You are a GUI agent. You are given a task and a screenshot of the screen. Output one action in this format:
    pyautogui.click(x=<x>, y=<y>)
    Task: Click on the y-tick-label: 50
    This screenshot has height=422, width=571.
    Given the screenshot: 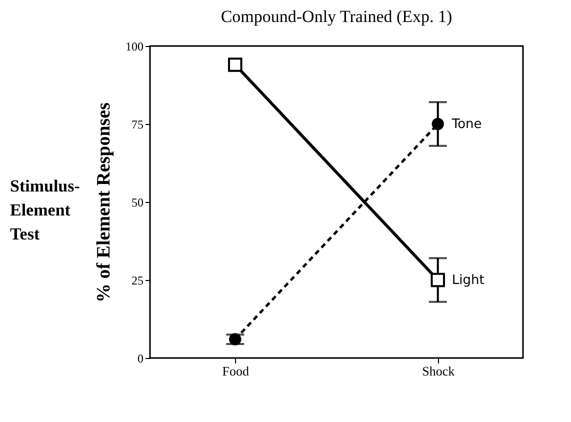 What is the action you would take?
    pyautogui.click(x=138, y=203)
    